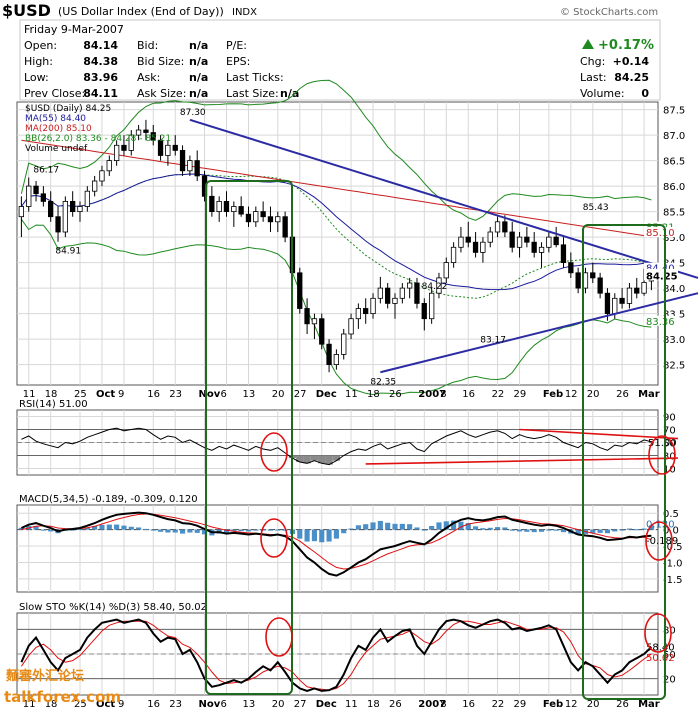 Image resolution: width=700 pixels, height=717 pixels. What do you see at coordinates (53, 404) in the screenshot?
I see `osc-title: RSI(14) 51.00` at bounding box center [53, 404].